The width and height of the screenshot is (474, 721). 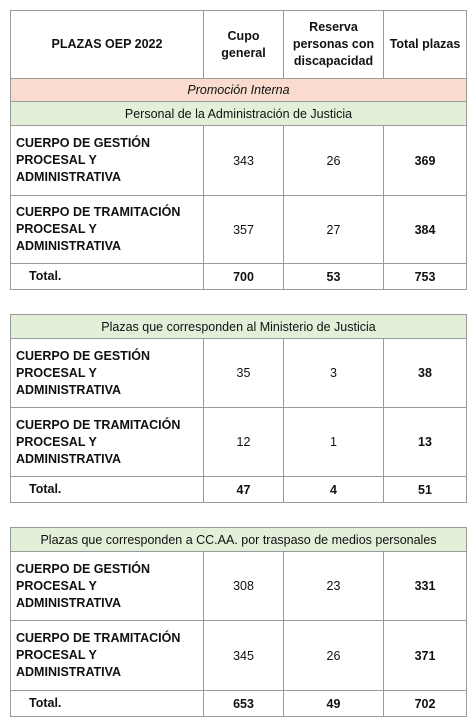 What do you see at coordinates (243, 229) in the screenshot?
I see `cell-value: 357` at bounding box center [243, 229].